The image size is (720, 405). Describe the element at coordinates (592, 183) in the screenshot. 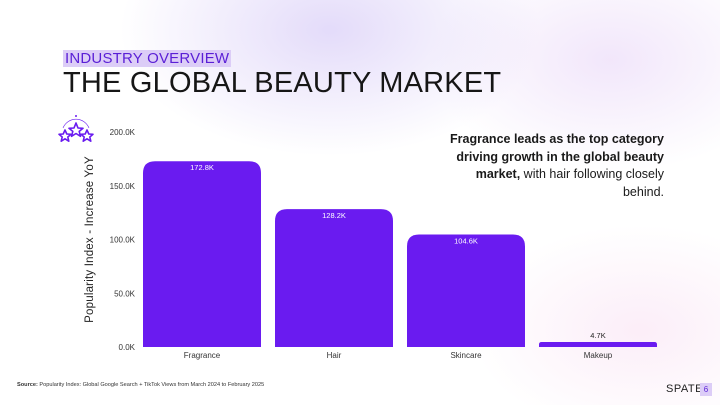

I see `callout-regular: with hair following closely behind.` at that location.